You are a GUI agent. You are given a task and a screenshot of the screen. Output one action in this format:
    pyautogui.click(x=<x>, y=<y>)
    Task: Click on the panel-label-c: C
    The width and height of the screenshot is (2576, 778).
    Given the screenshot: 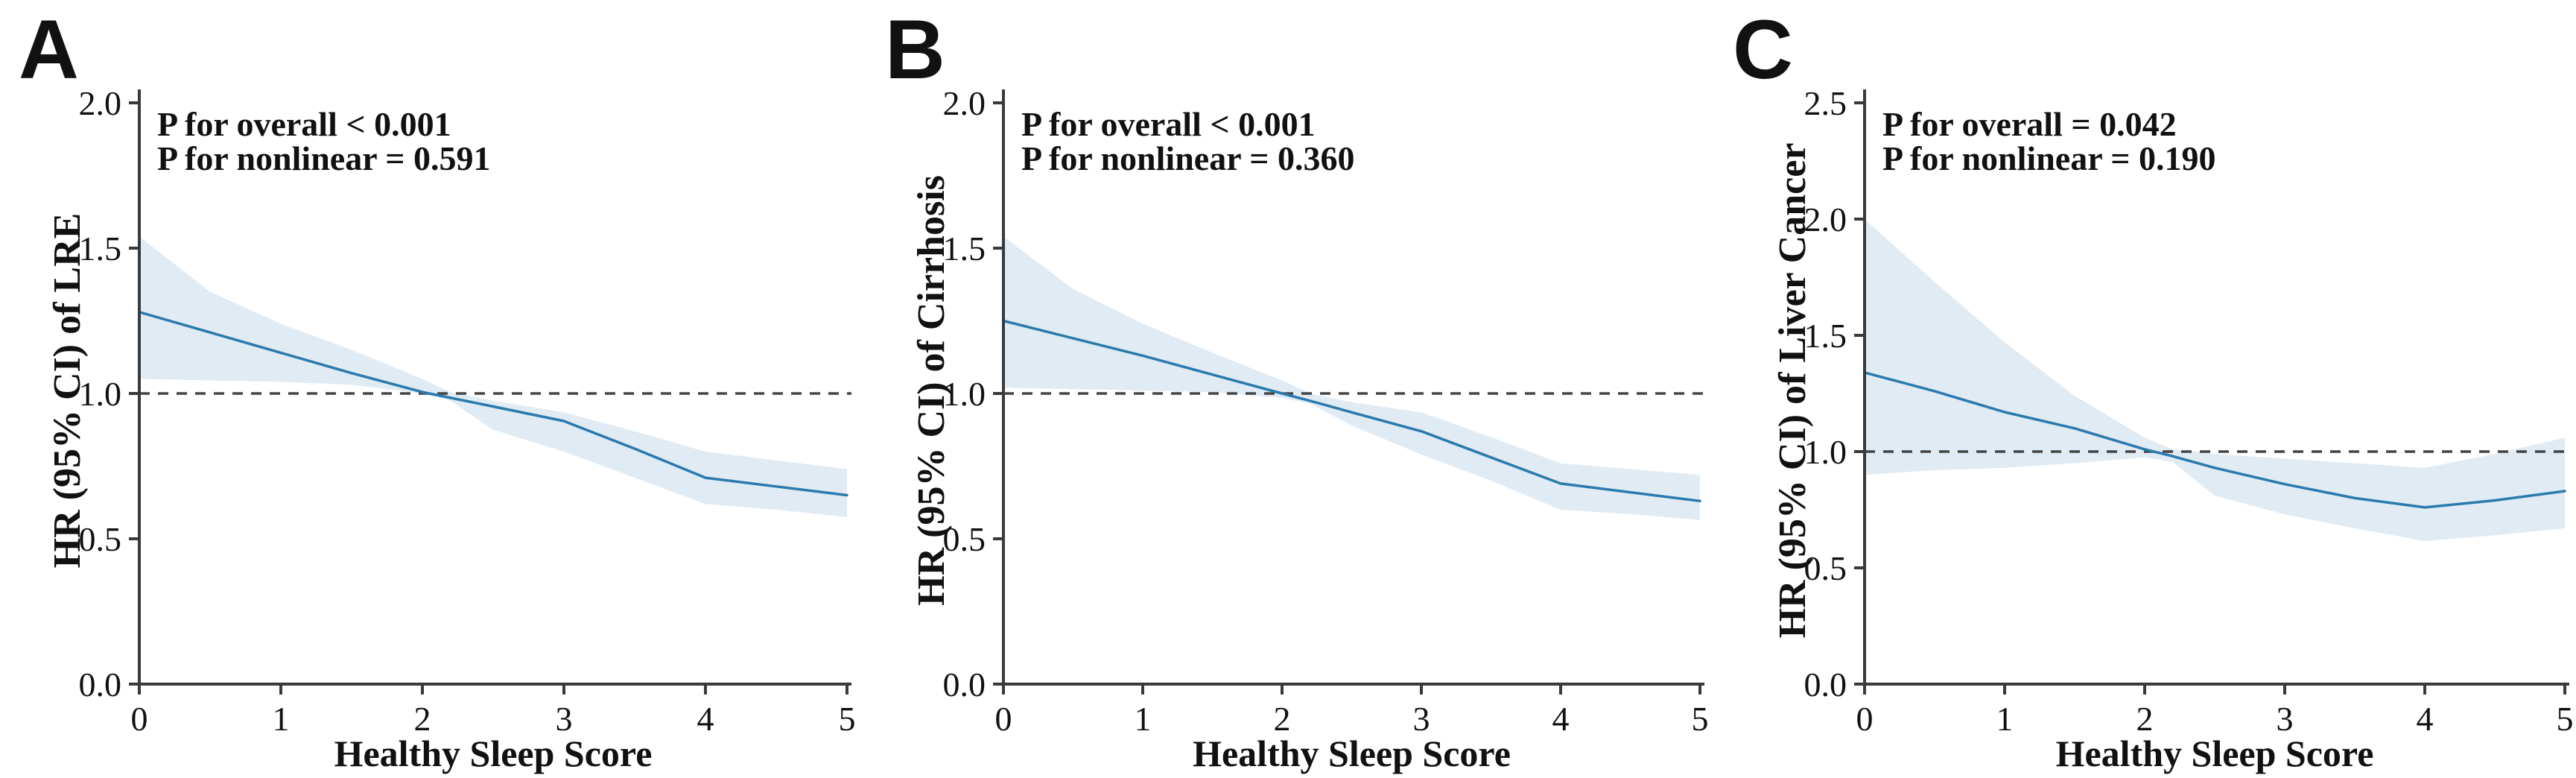 What is the action you would take?
    pyautogui.click(x=1763, y=49)
    